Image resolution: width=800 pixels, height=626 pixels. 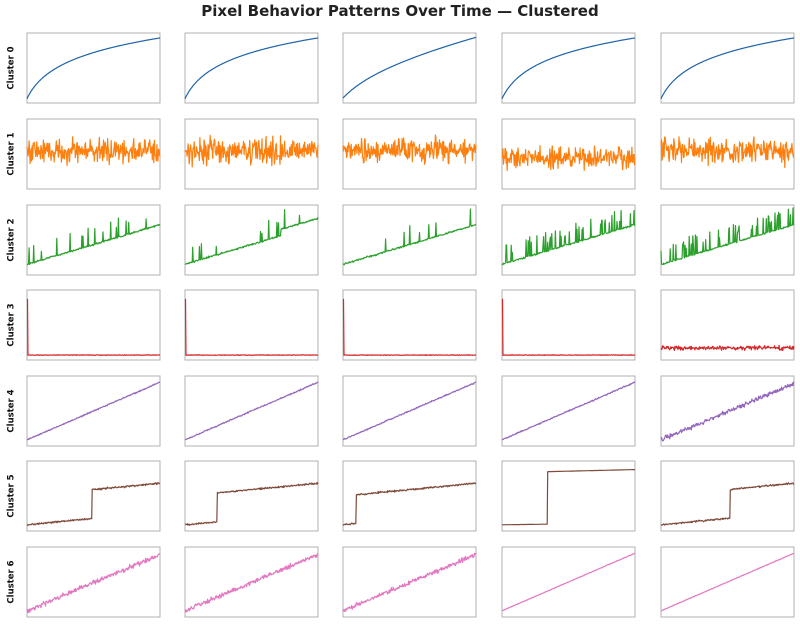 I want to click on row-label-cluster-5: Cluster 5, so click(x=12, y=495).